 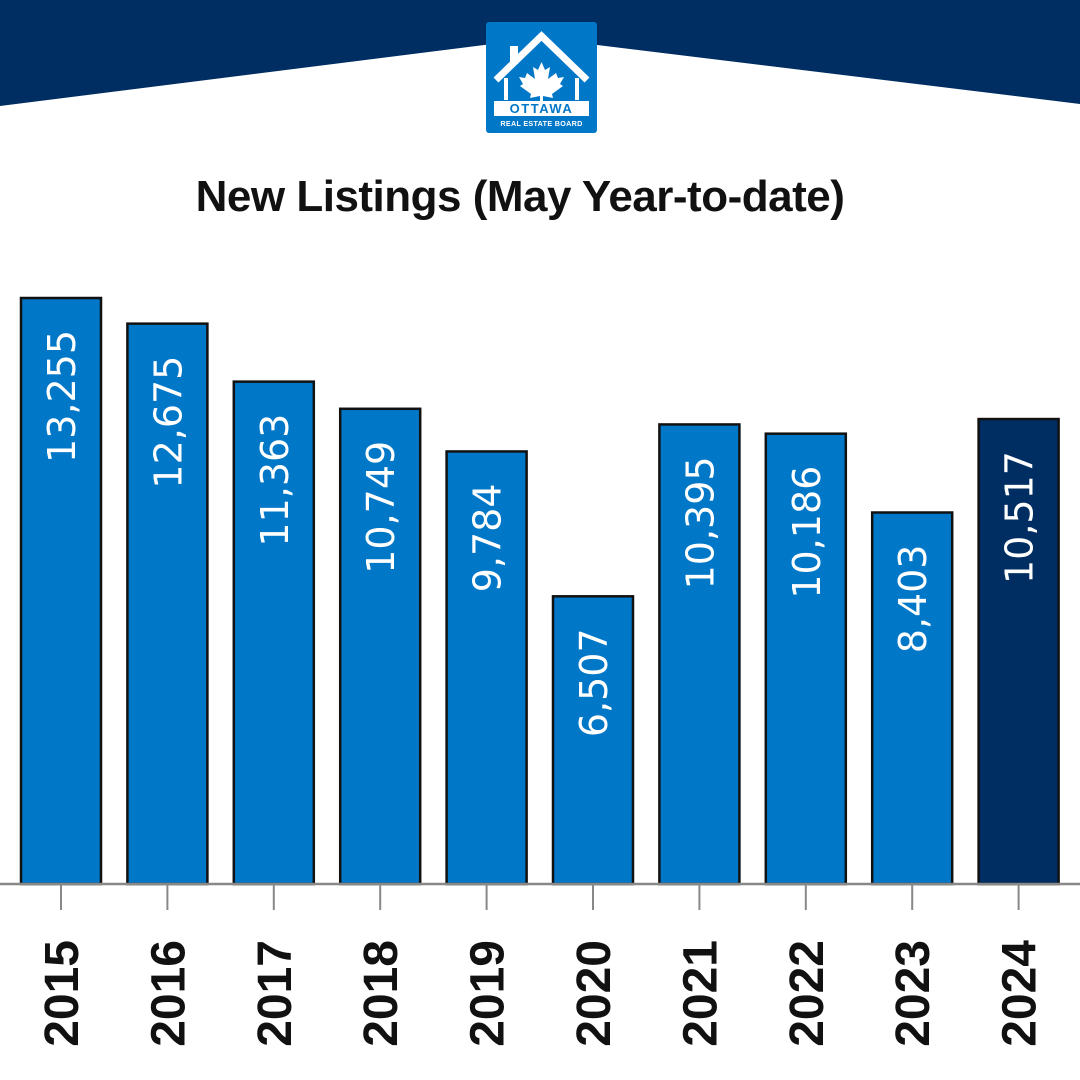 I want to click on house-walls-icon, so click(x=541, y=89).